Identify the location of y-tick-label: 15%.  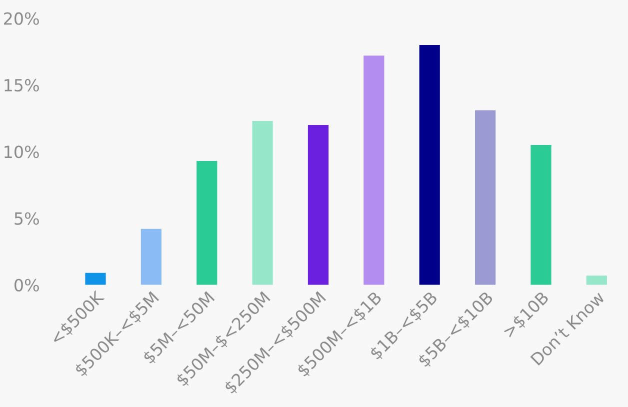
(21, 85).